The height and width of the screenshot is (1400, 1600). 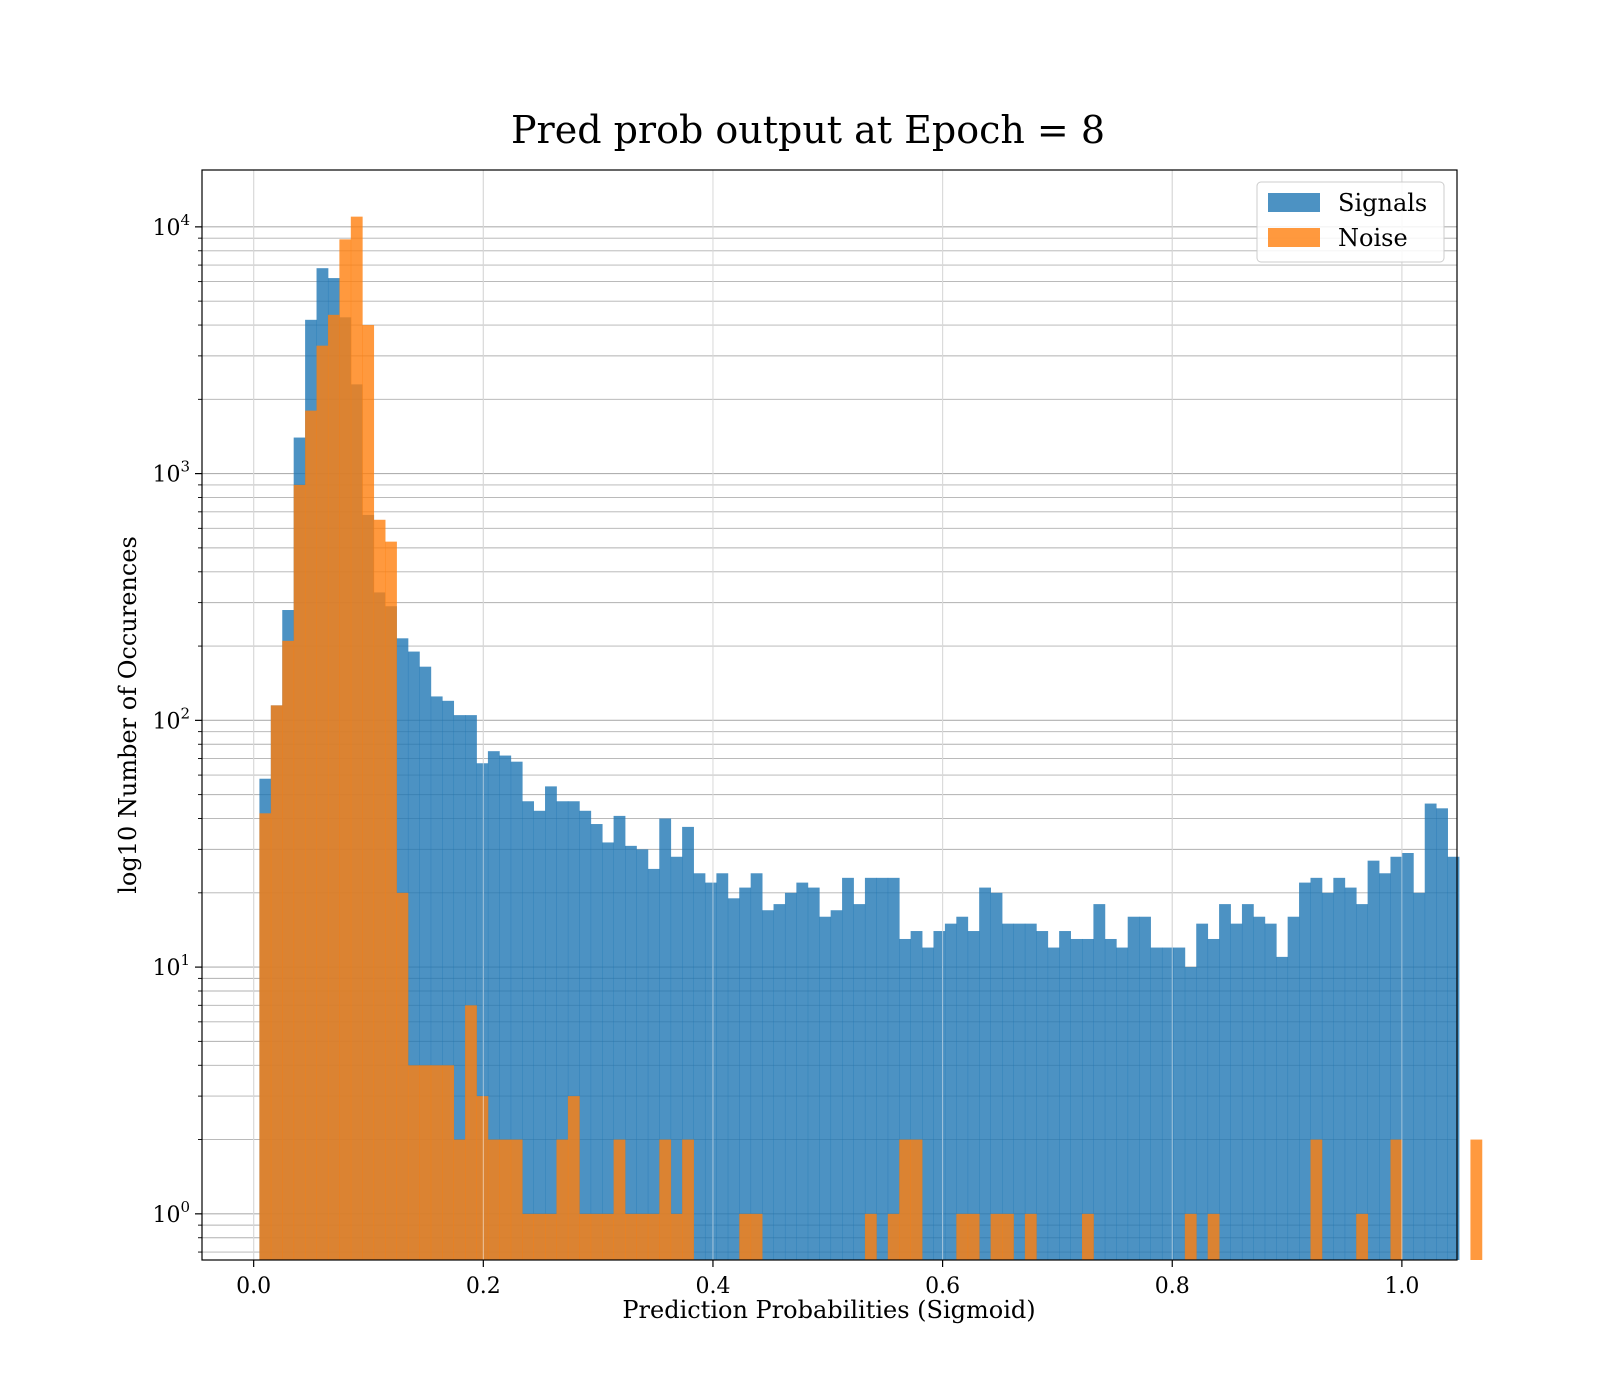 I want to click on y-axis-ticks: 10⁰ 10¹ 10² 10³ 10⁴, so click(x=177, y=732).